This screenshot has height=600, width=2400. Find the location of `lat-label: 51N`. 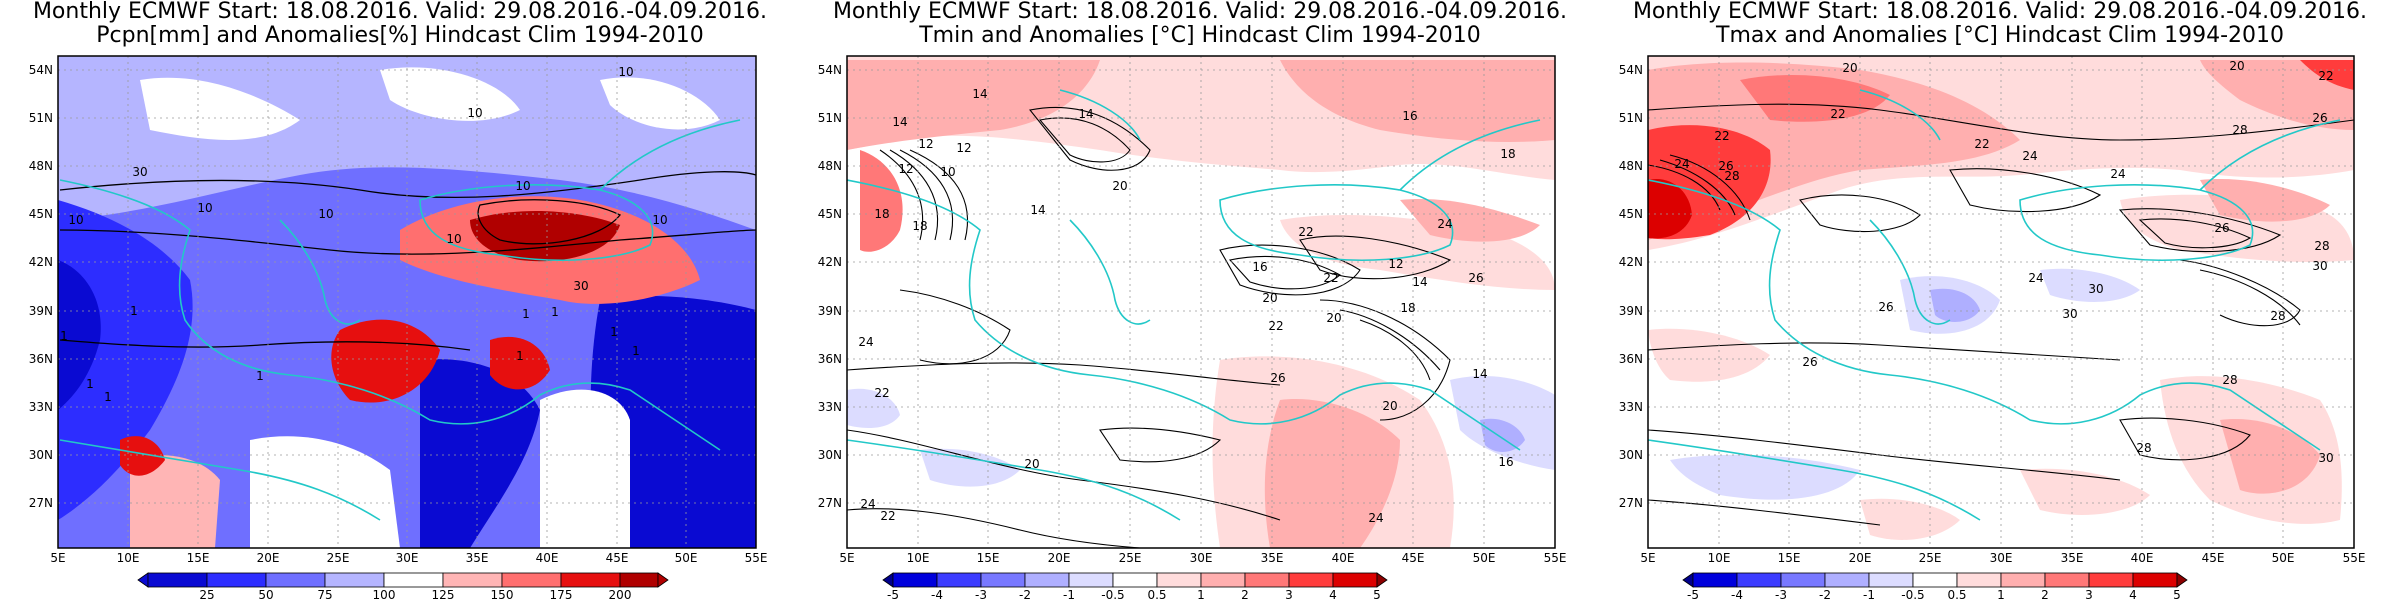

lat-label: 51N is located at coordinates (41, 118).